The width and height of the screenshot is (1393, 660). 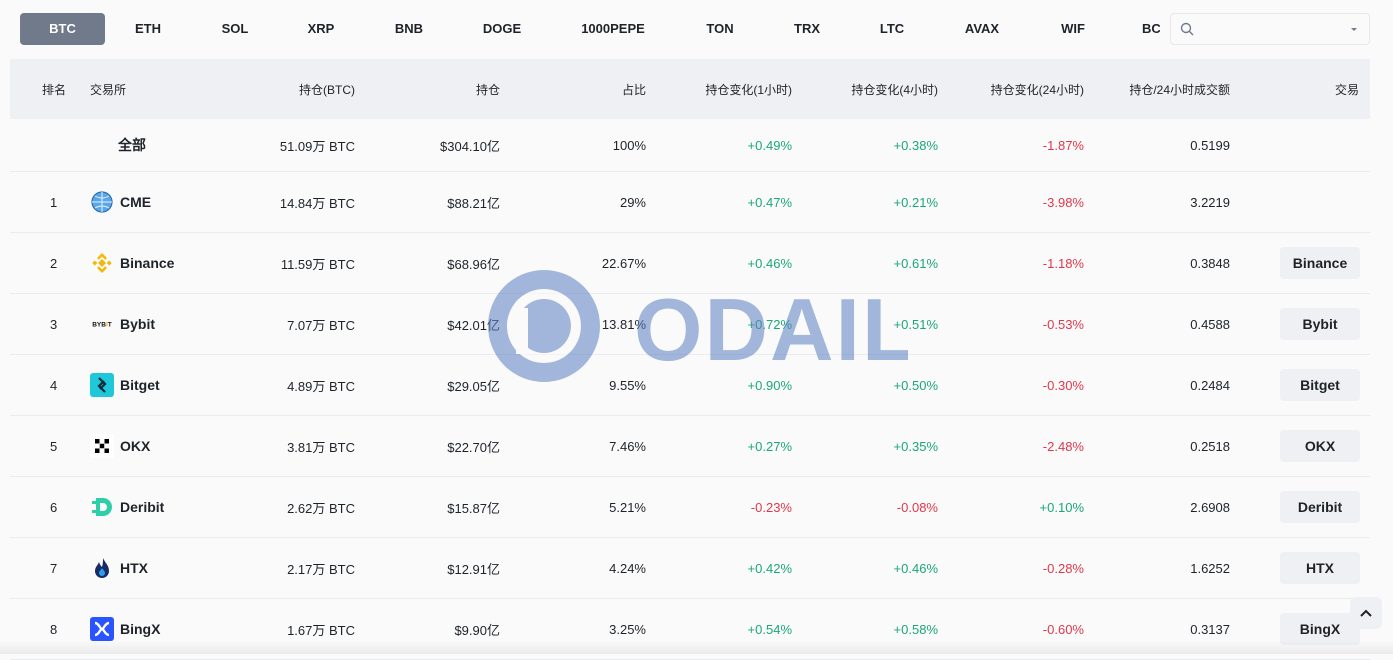 What do you see at coordinates (473, 203) in the screenshot?
I see `row-oi-usd: $88.21亿` at bounding box center [473, 203].